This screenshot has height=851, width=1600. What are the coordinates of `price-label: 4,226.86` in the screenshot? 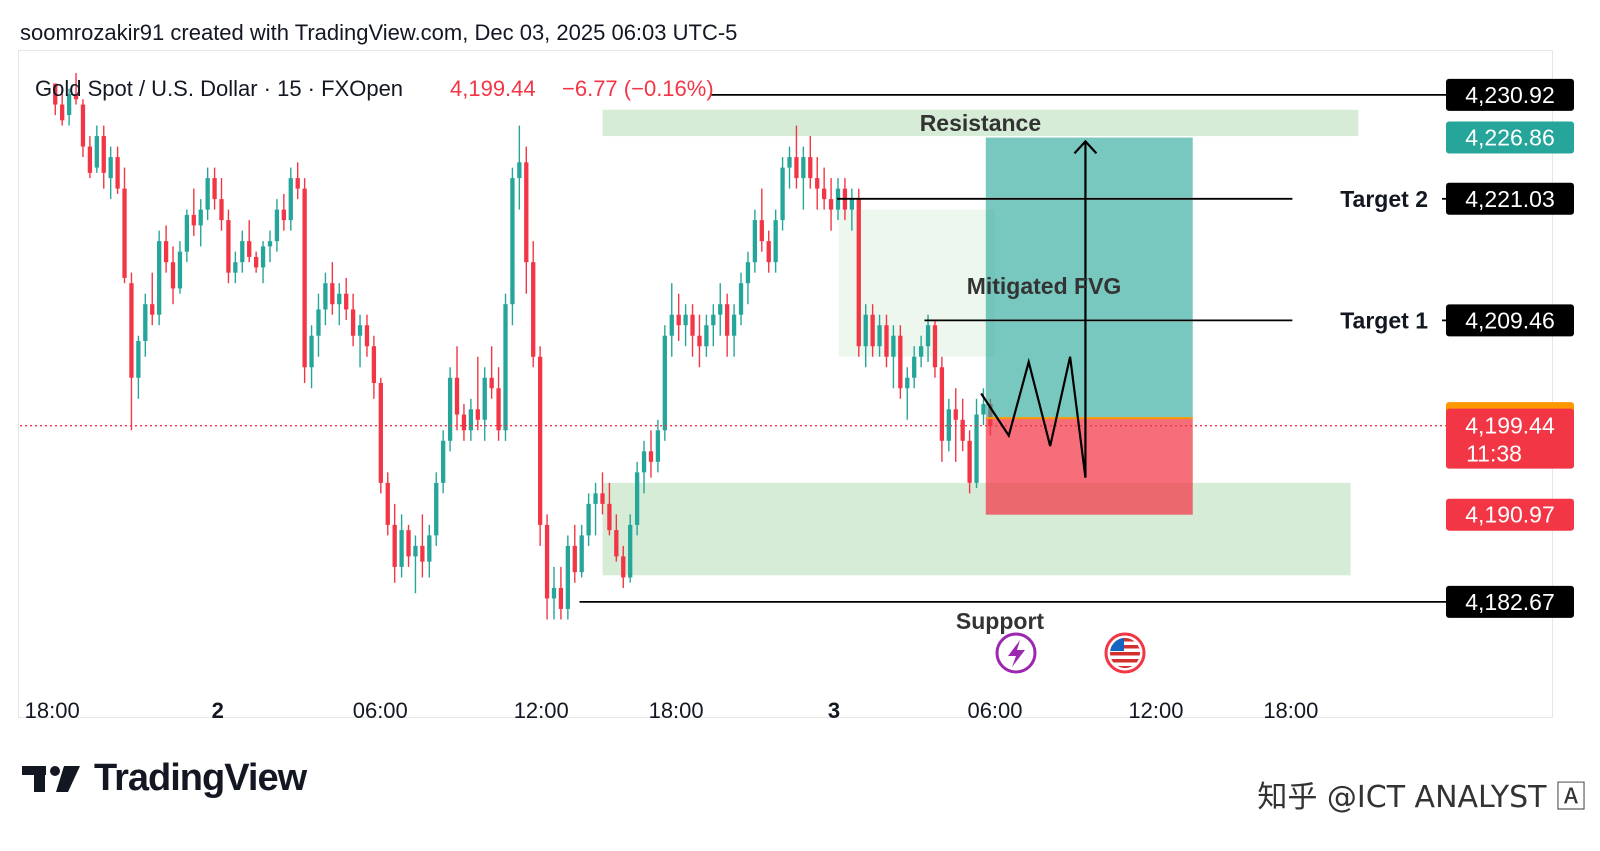 It's located at (1510, 137).